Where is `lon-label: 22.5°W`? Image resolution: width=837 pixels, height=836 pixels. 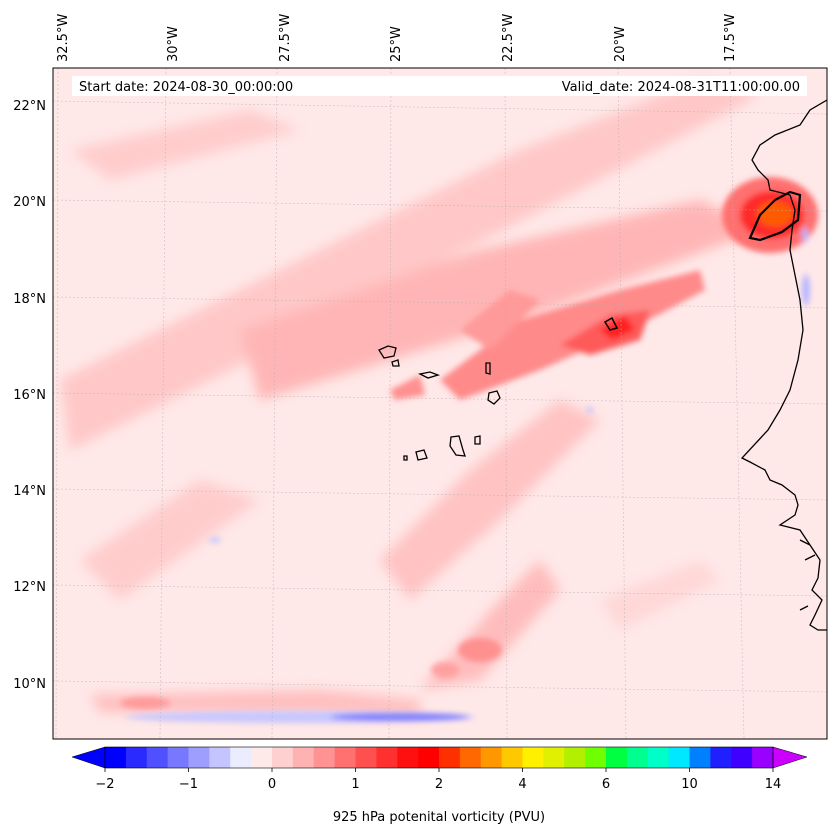 lon-label: 22.5°W is located at coordinates (508, 38).